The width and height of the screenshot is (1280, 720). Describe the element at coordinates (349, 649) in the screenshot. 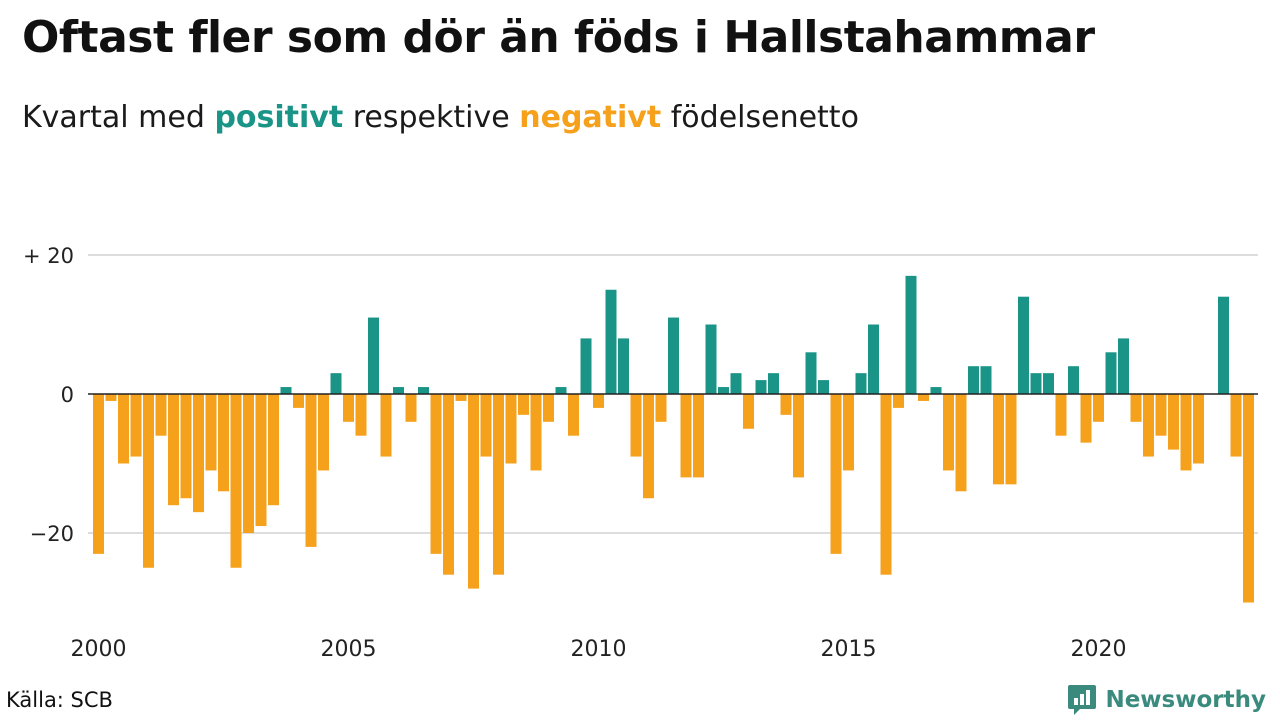

I see `x-tick-label: 2005` at that location.